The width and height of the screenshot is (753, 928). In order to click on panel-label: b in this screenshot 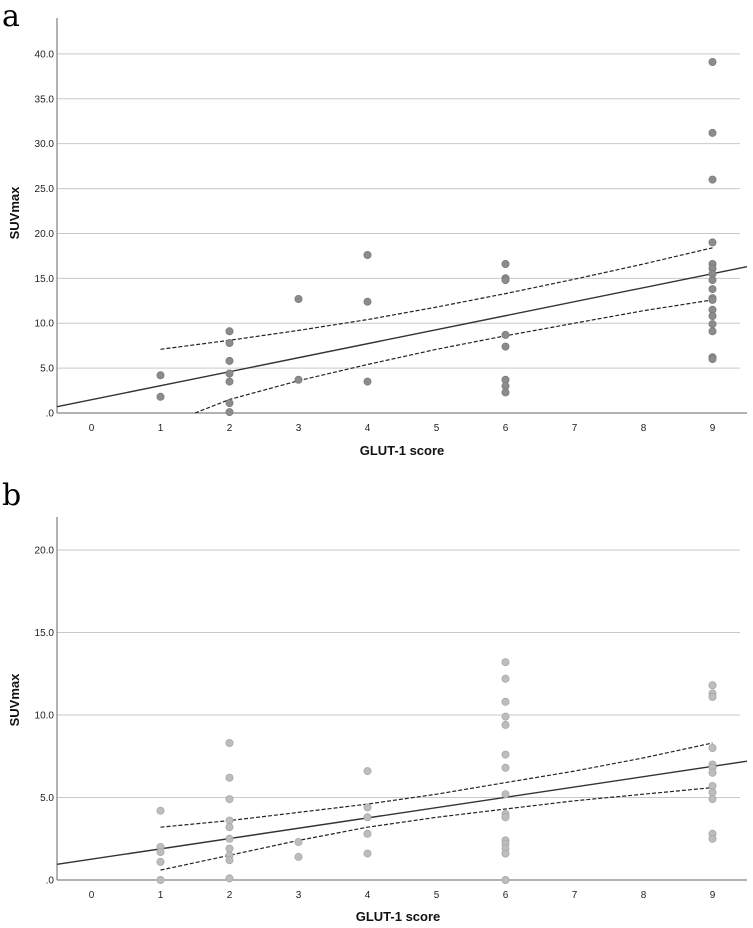, I will do `click(11, 495)`.